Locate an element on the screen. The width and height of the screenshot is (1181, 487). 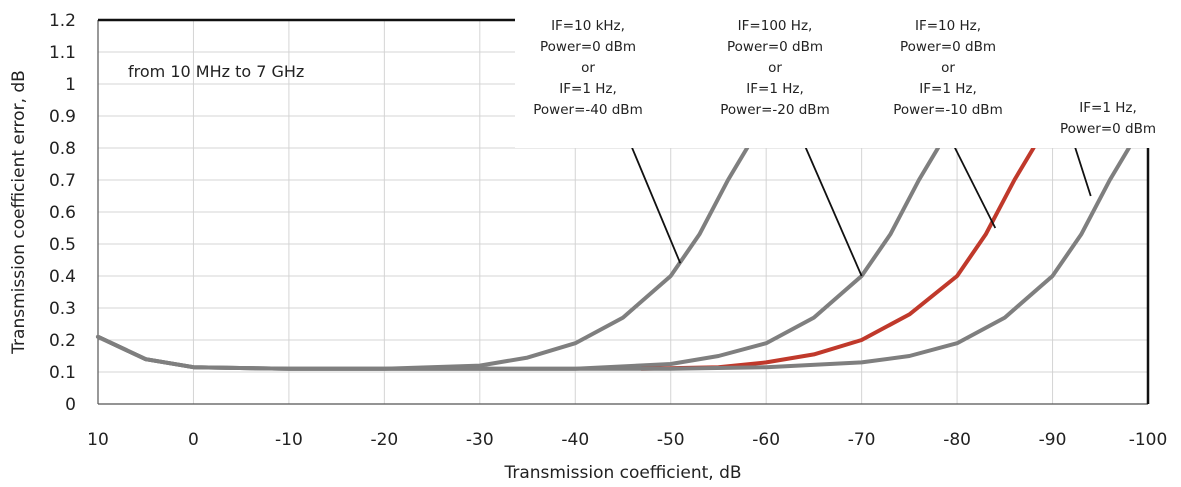
y-tick-label: 0 is located at coordinates (70, 405).